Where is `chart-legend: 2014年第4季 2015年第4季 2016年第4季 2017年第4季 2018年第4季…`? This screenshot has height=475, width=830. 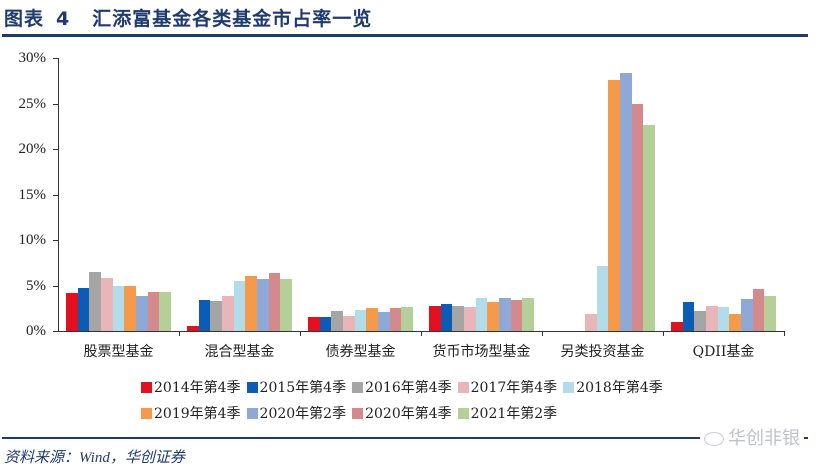 chart-legend: 2014年第4季 2015年第4季 2016年第4季 2017年第4季 2018年第4季… is located at coordinates (441, 400).